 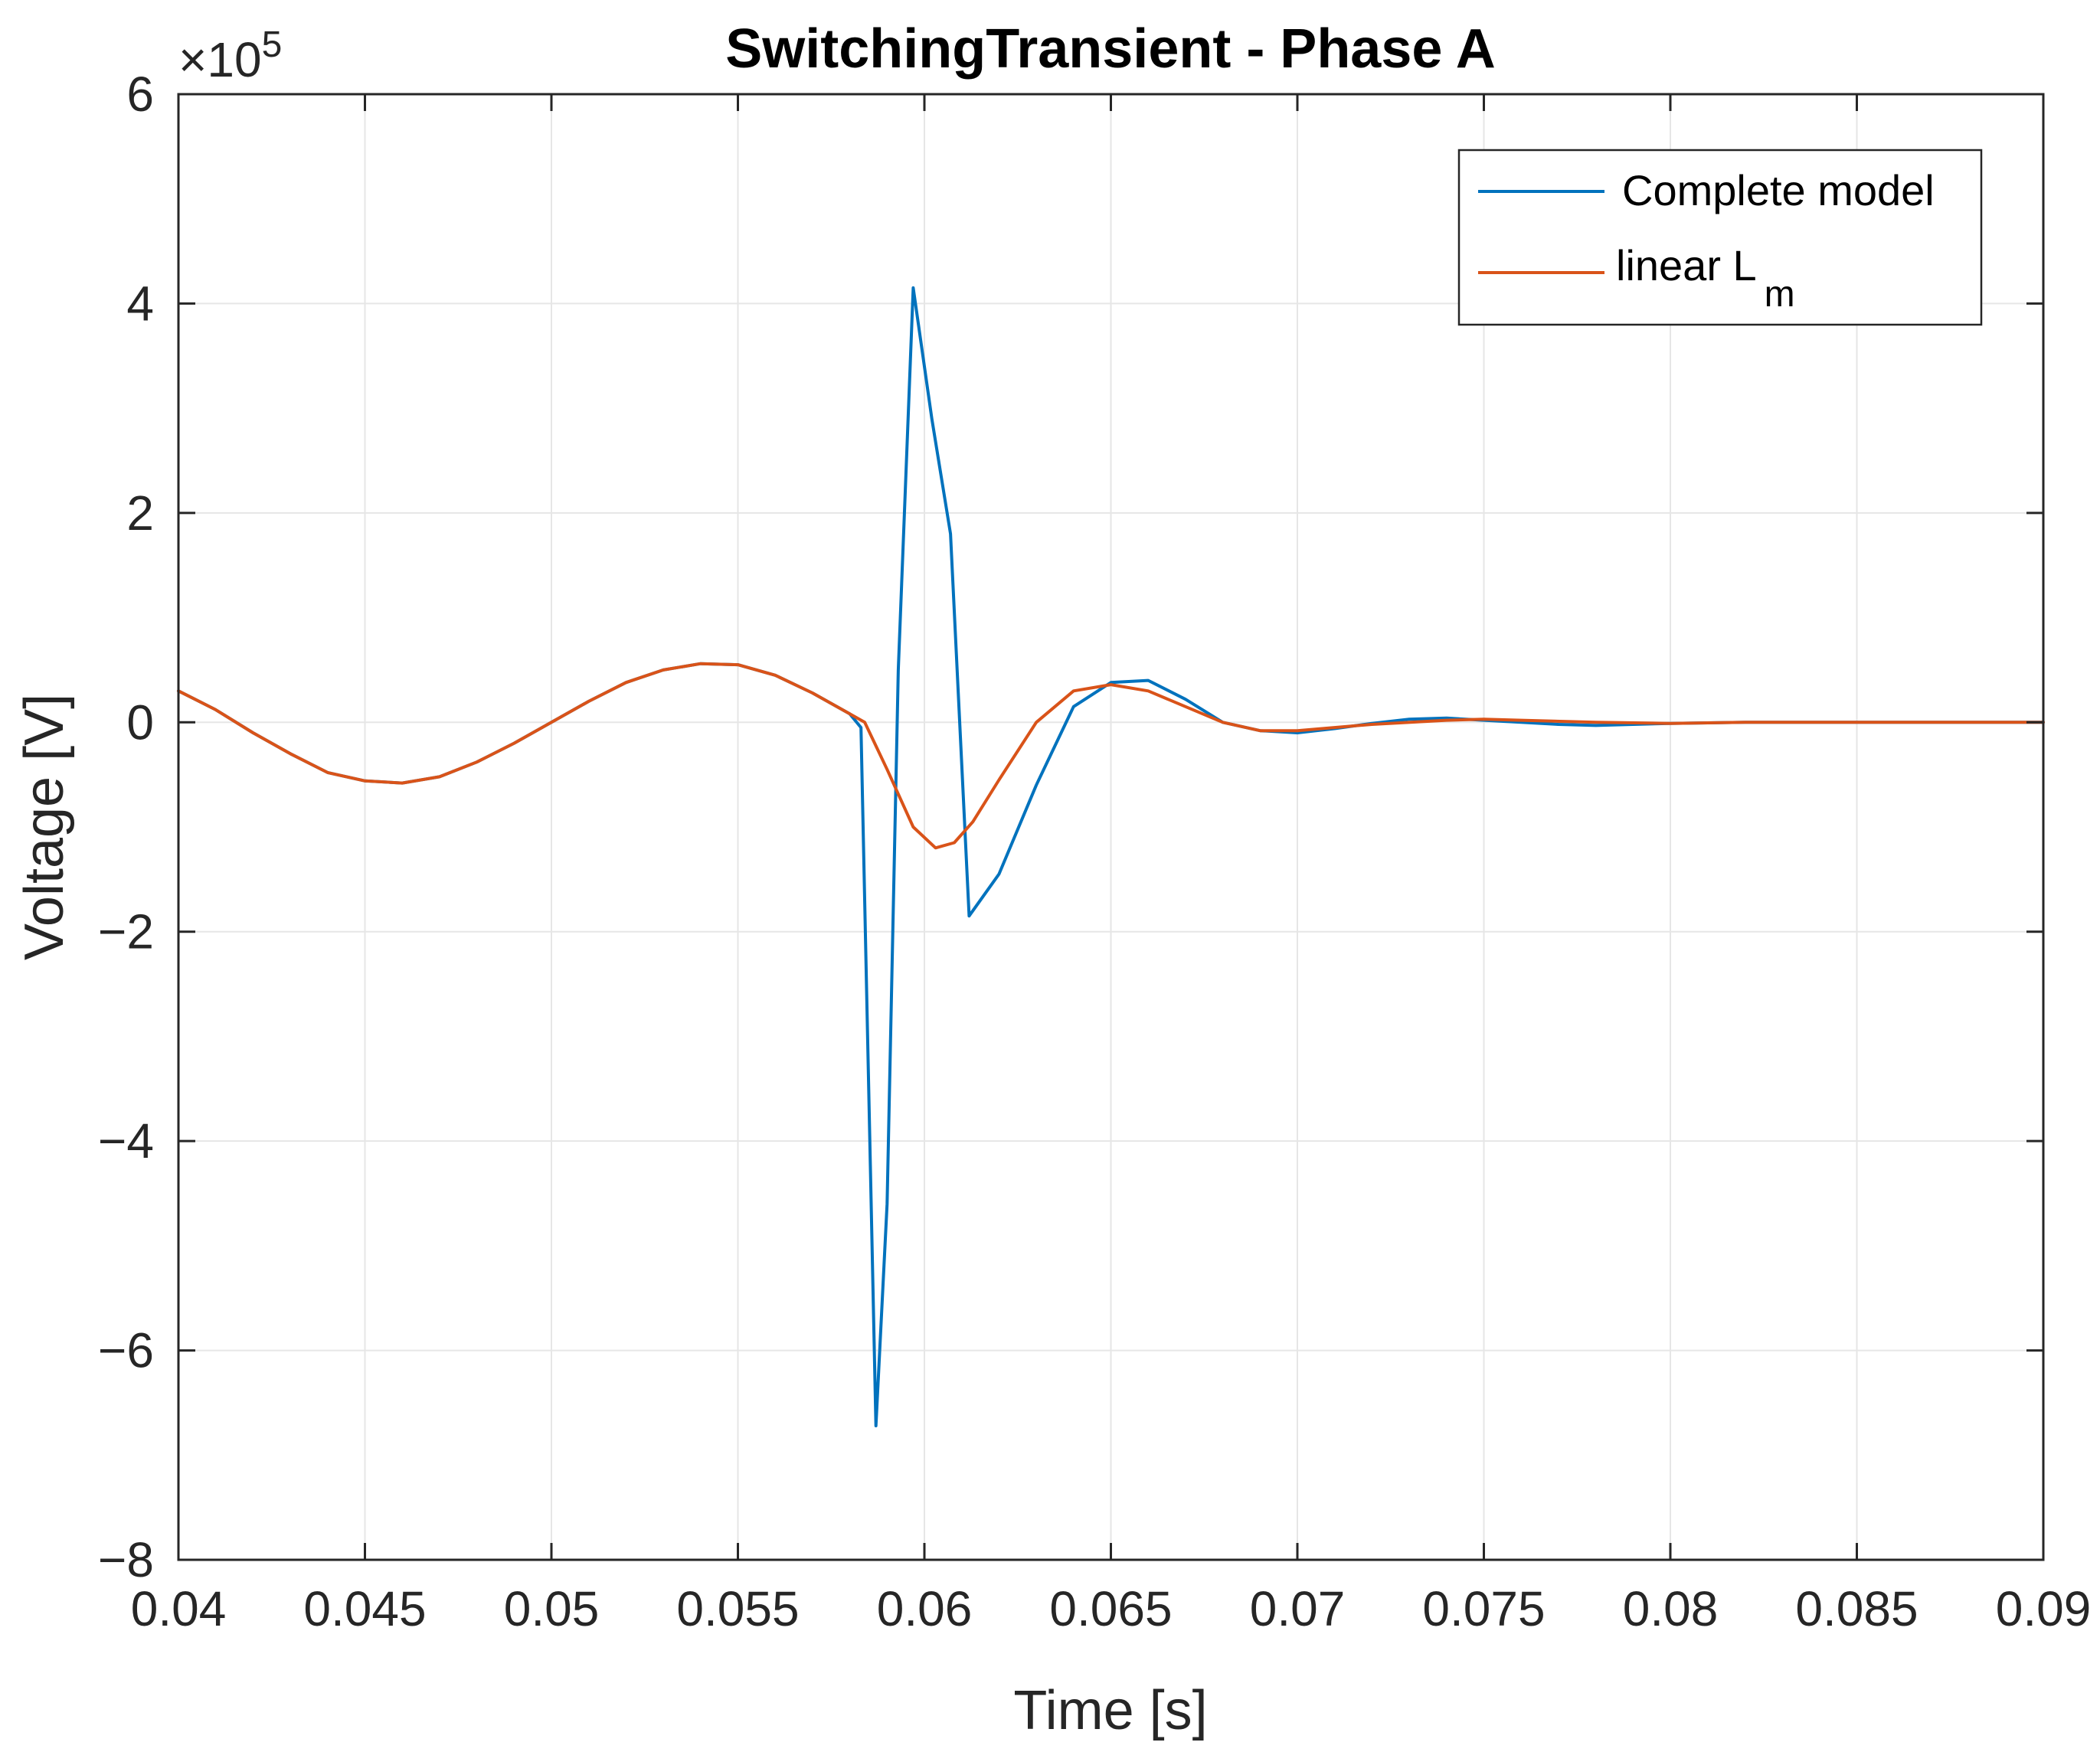 I want to click on legend-label-complete-model: Complete model, so click(x=1778, y=190).